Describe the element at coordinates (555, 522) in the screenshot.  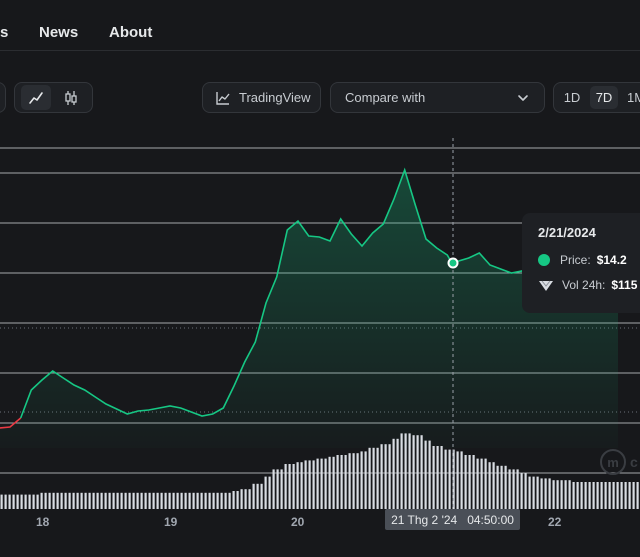
I see `x-axis-label-22: 22` at that location.